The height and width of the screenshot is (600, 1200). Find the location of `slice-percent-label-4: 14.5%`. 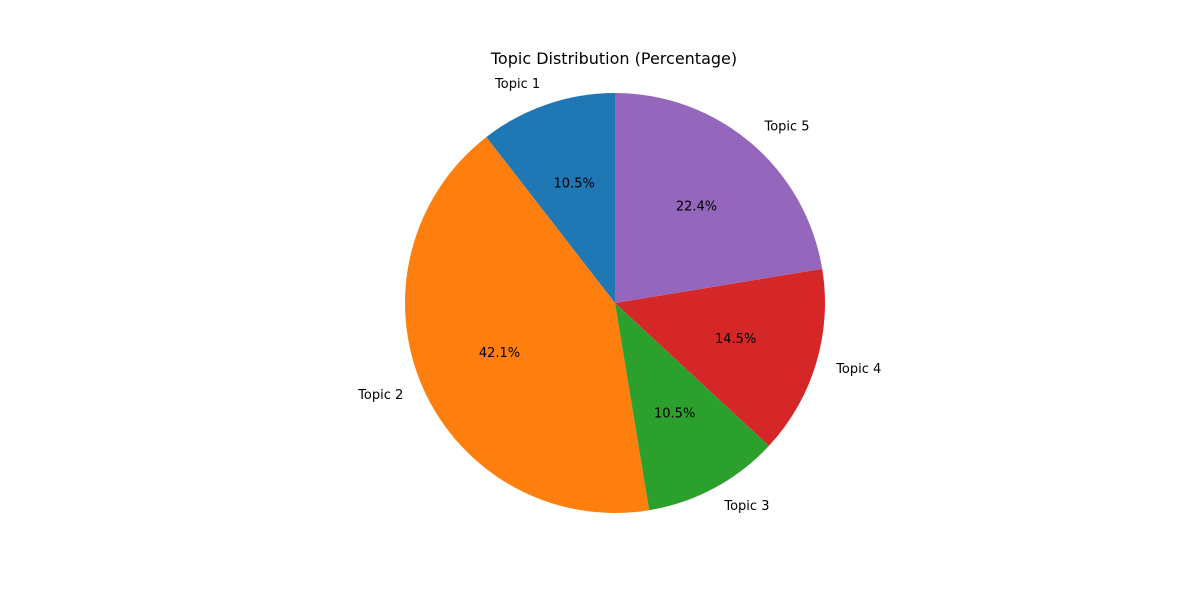

slice-percent-label-4: 14.5% is located at coordinates (735, 339).